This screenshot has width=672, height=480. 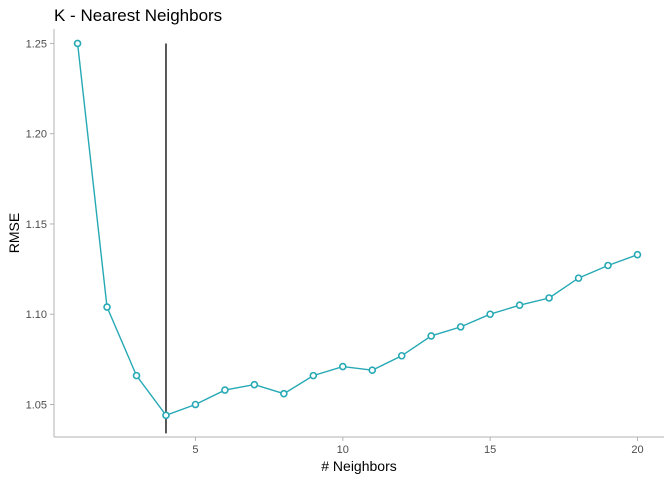 I want to click on x-tick-label: 5, so click(x=195, y=450).